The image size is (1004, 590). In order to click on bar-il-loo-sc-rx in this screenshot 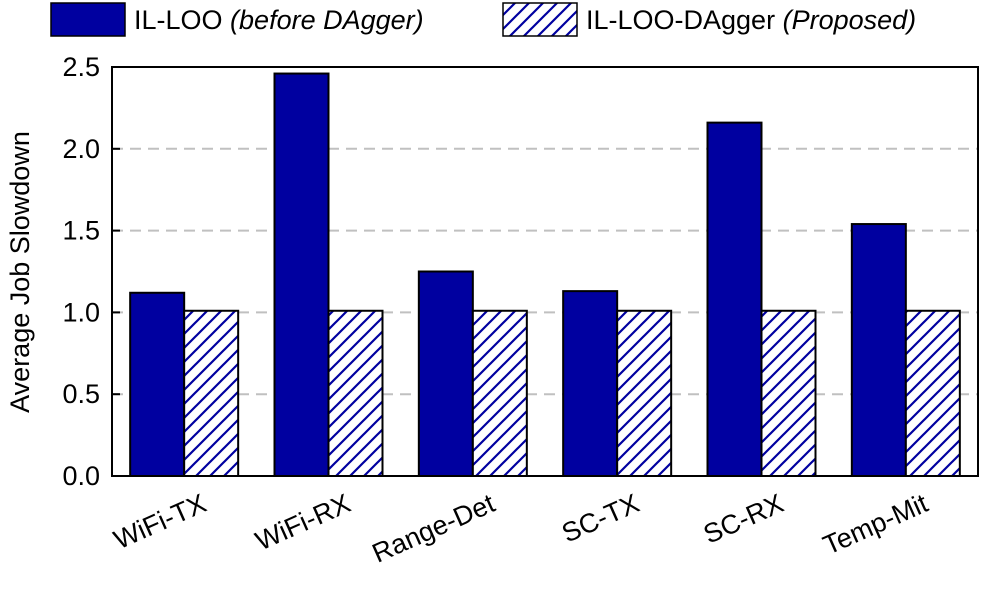, I will do `click(734, 299)`.